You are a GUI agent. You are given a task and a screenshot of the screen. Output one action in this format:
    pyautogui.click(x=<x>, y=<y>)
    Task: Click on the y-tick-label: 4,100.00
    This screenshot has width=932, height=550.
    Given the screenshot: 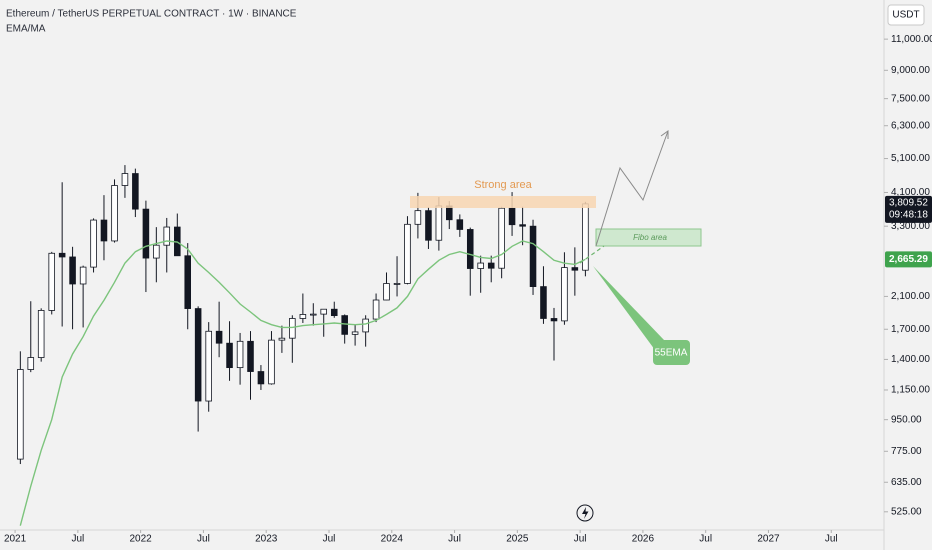 What is the action you would take?
    pyautogui.click(x=910, y=192)
    